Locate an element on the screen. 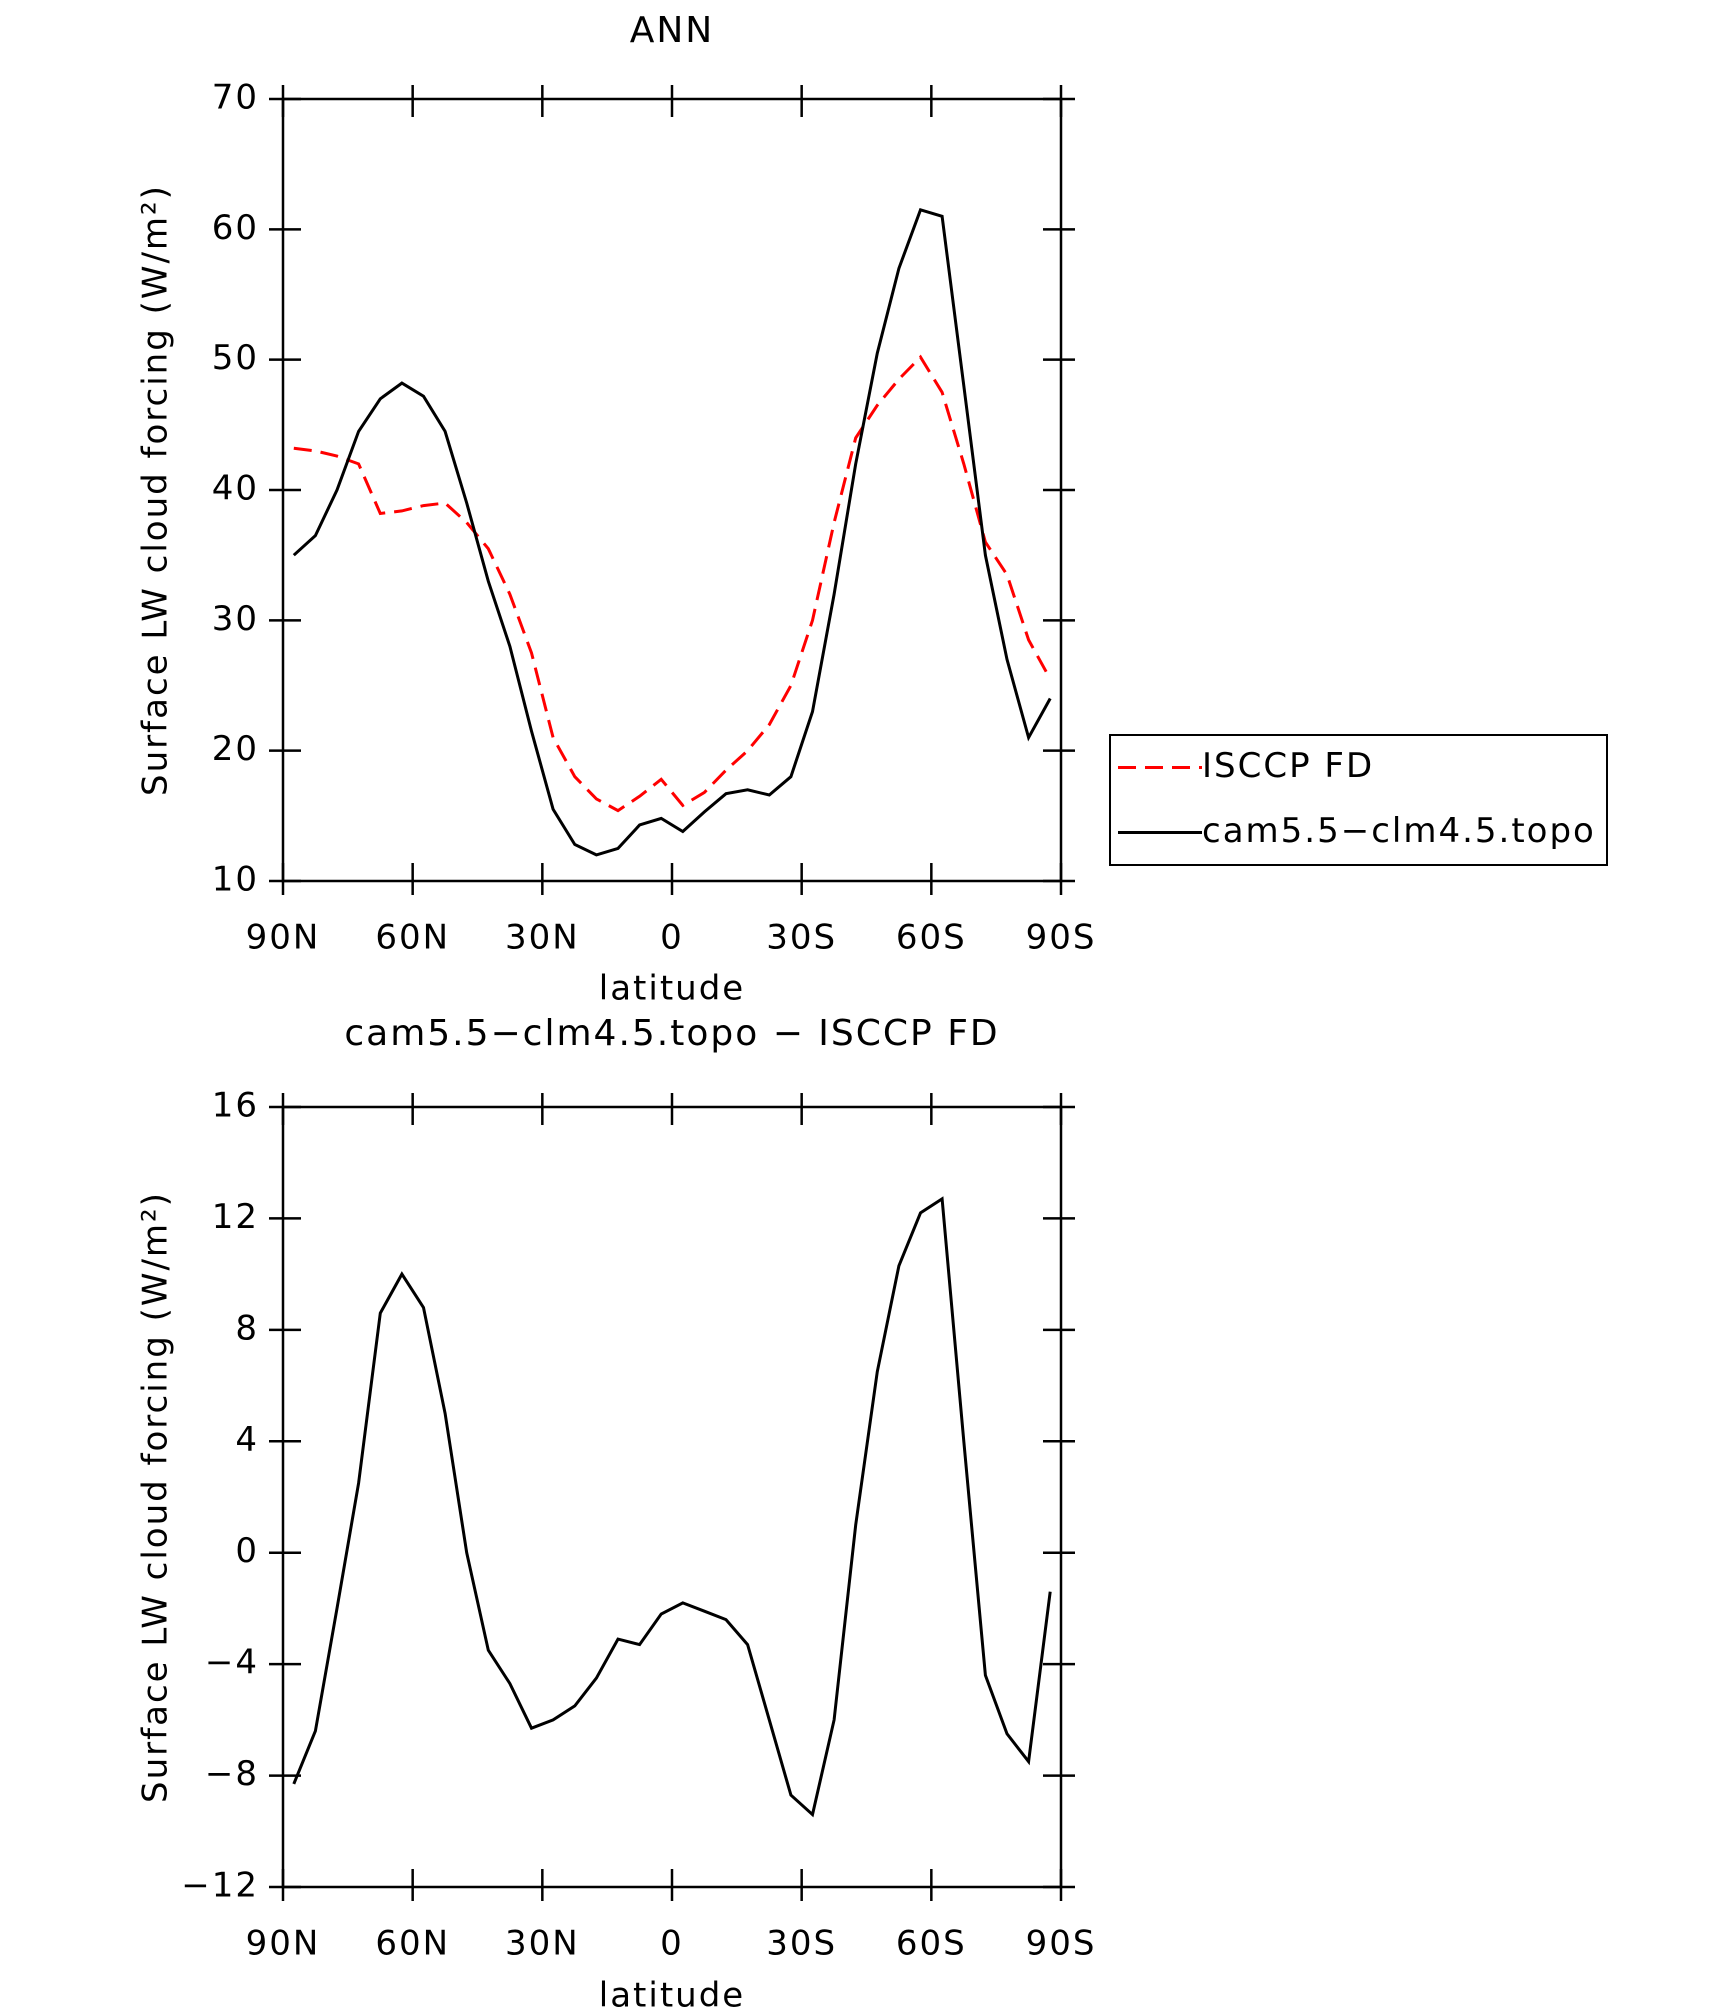  y-tick-label: 12 is located at coordinates (235, 1217).